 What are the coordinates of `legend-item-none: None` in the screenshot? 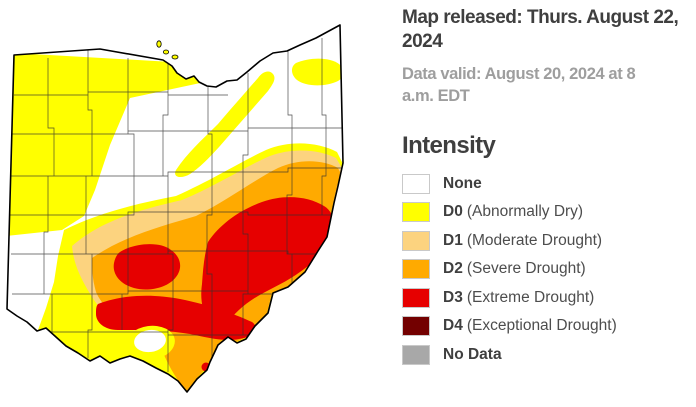 It's located at (546, 183).